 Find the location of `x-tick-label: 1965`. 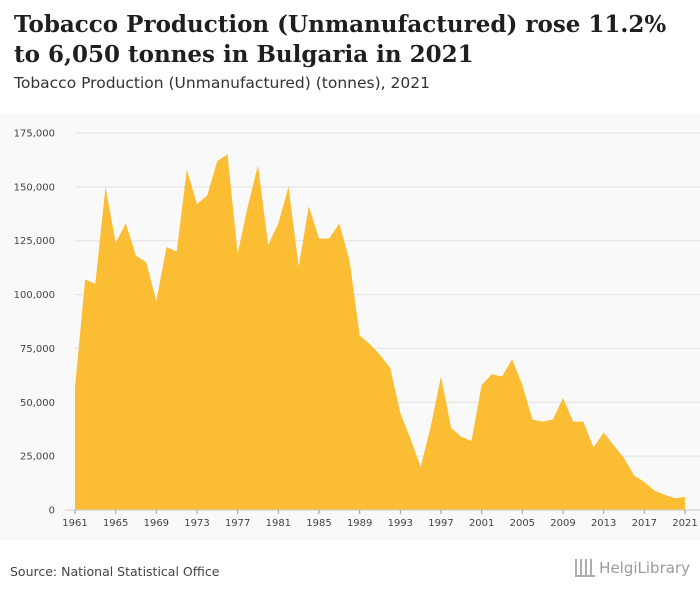

x-tick-label: 1965 is located at coordinates (115, 523).